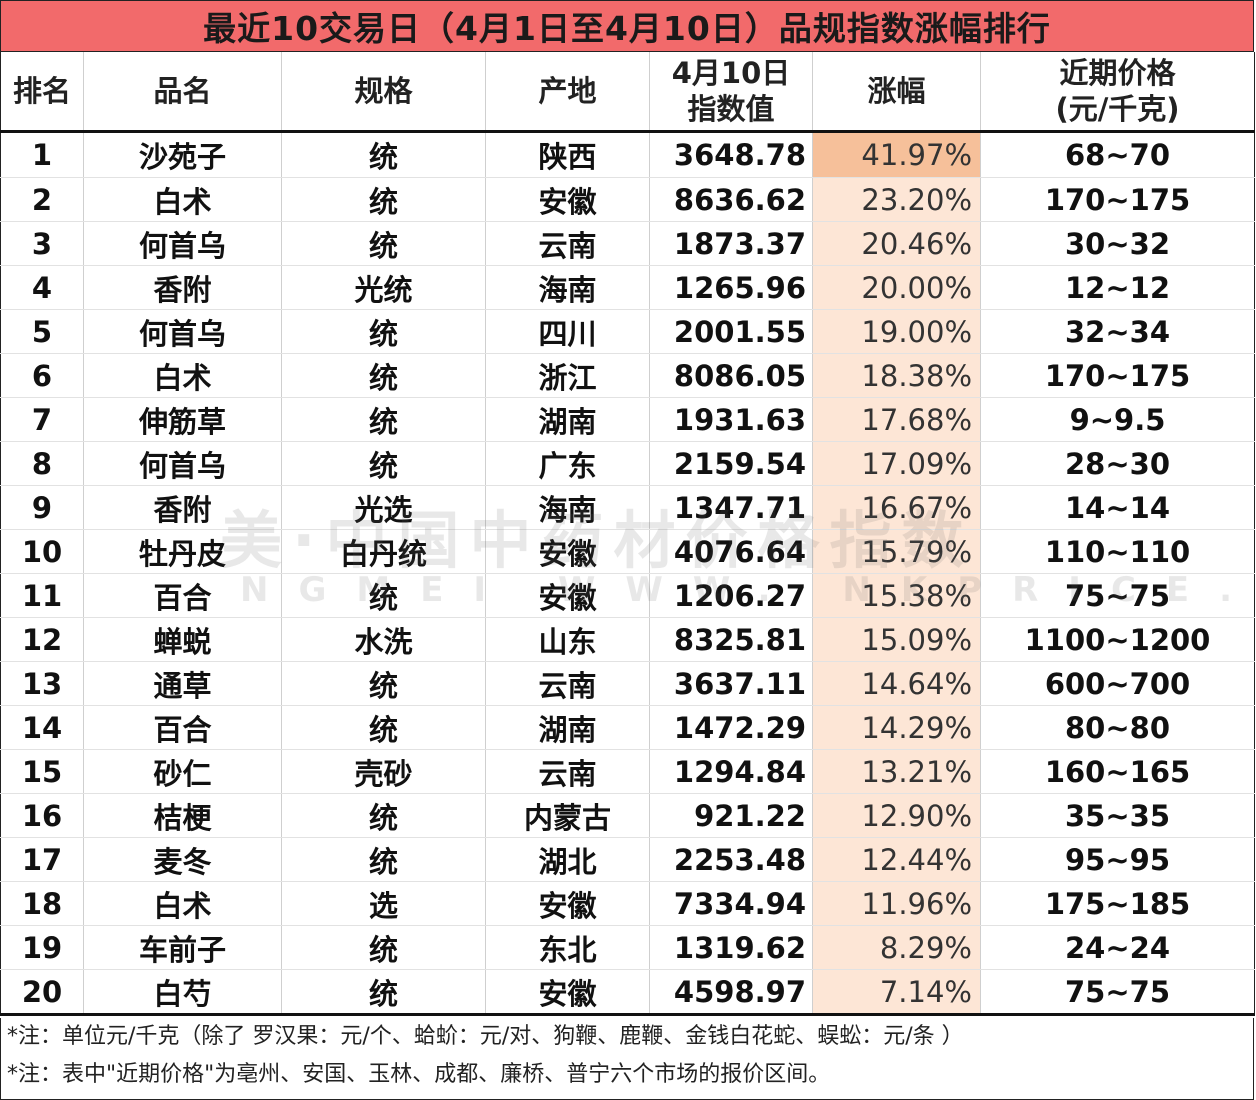 Image resolution: width=1256 pixels, height=1100 pixels. Describe the element at coordinates (1117, 947) in the screenshot. I see `cell-price: 24~24` at that location.